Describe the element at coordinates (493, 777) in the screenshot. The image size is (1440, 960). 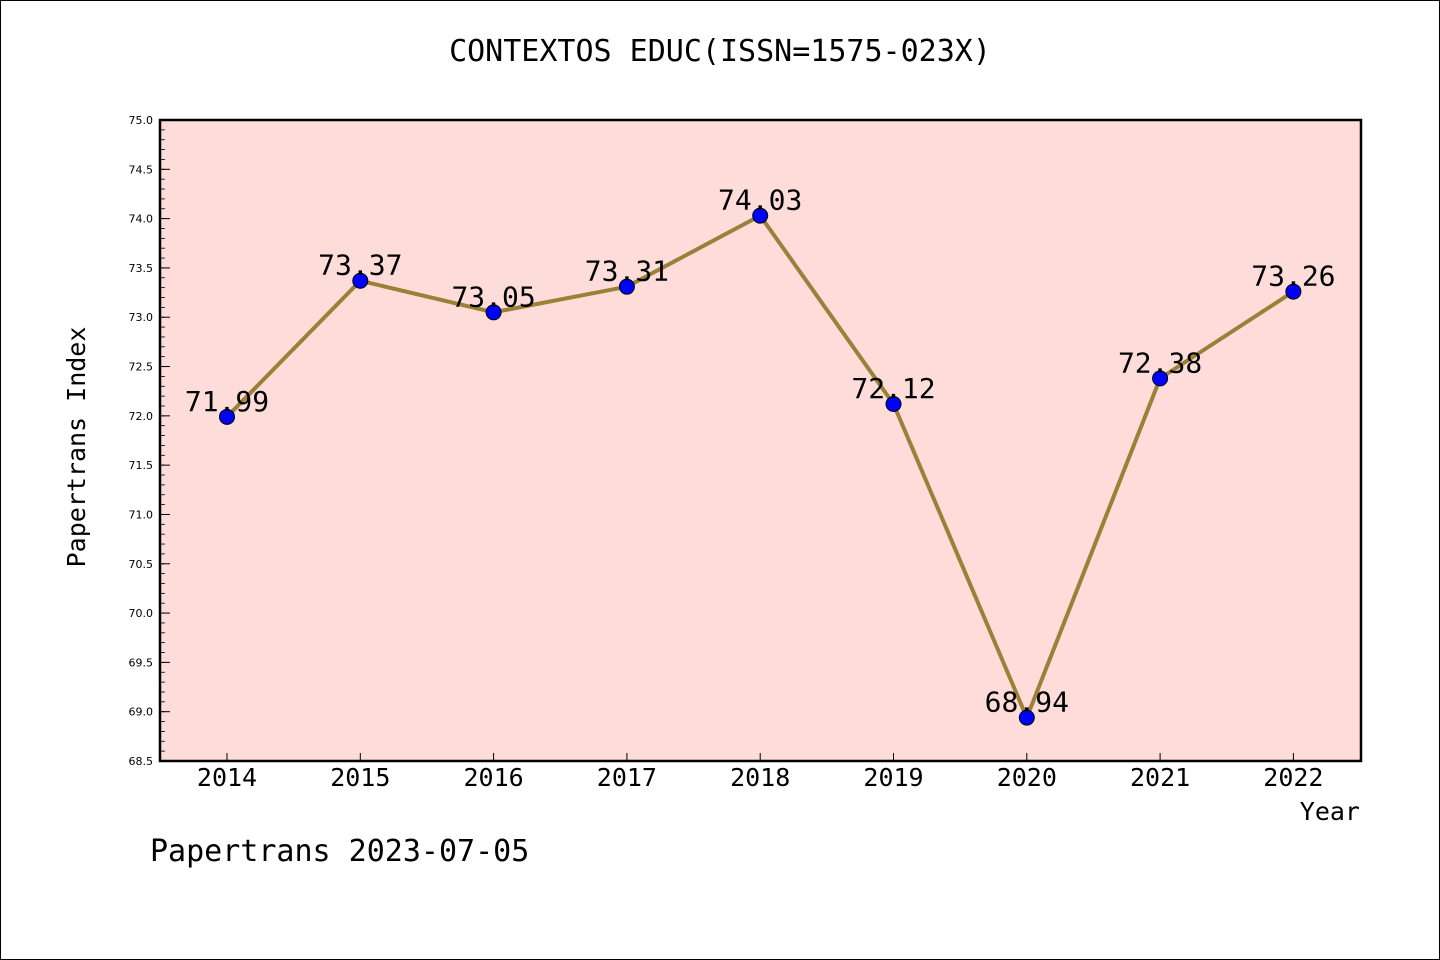
I see `x-tick-label: 2016` at that location.